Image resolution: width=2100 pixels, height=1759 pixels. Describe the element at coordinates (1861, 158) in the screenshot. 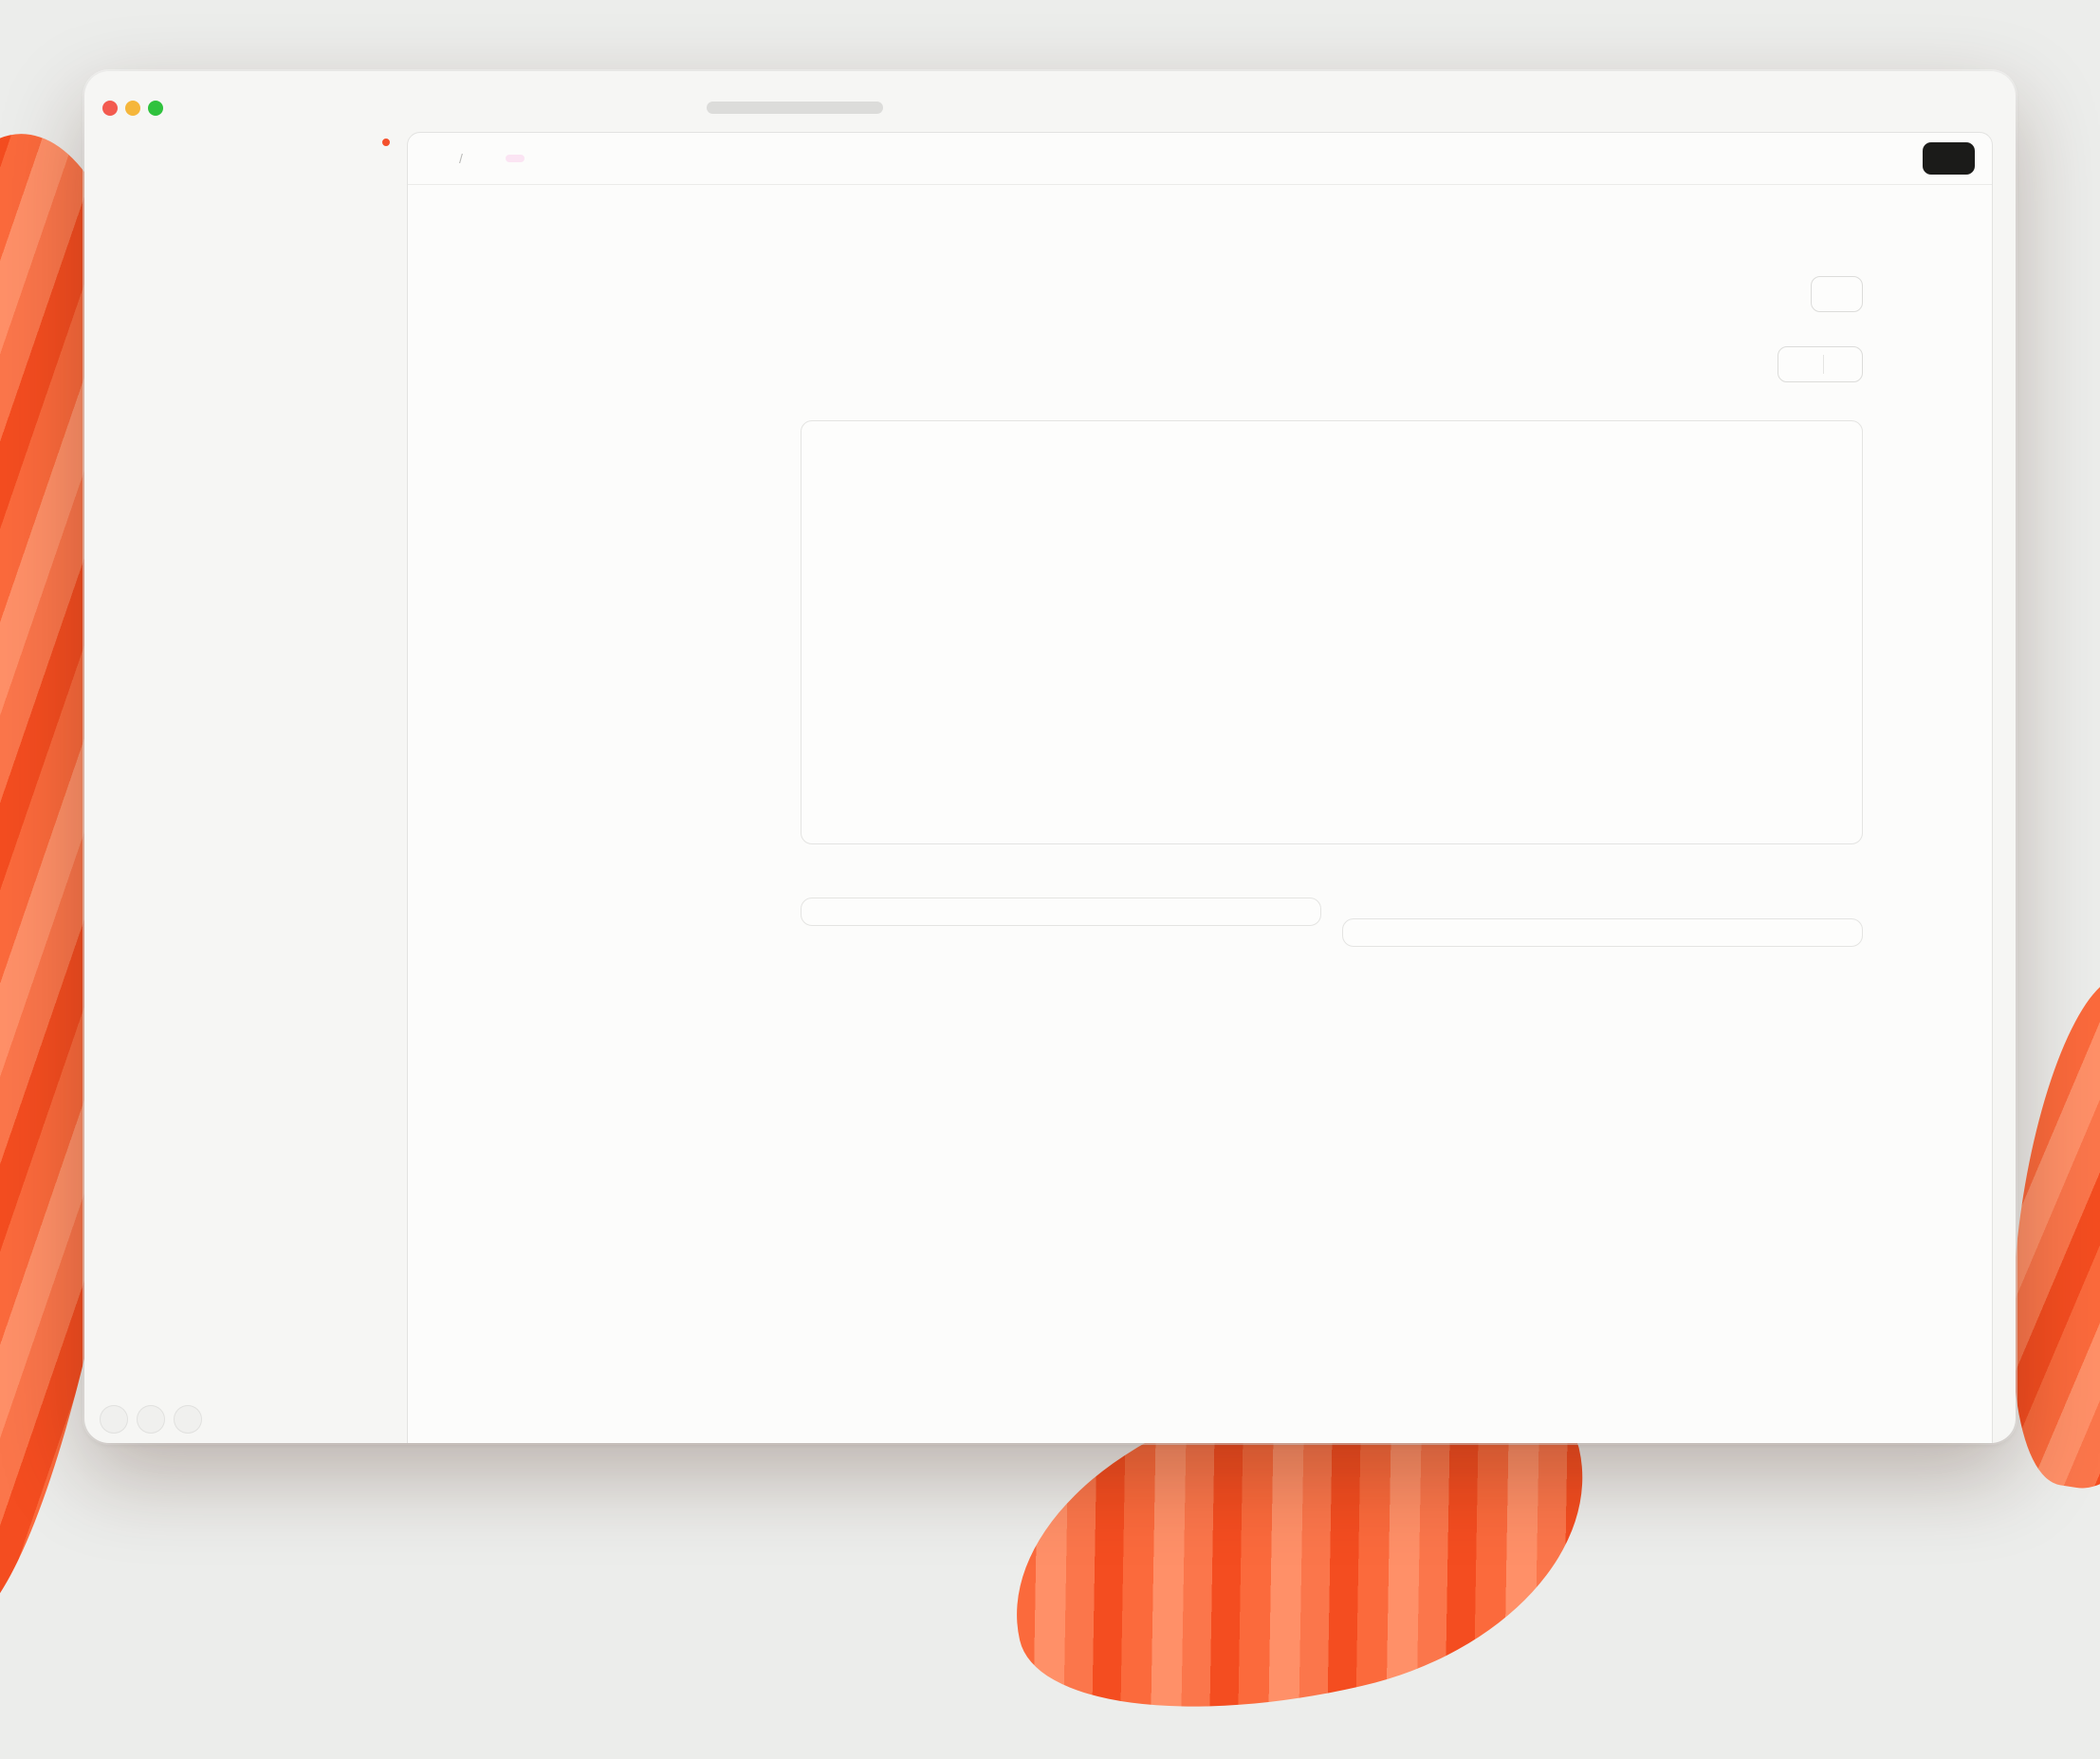

I see `integrations-icon` at that location.